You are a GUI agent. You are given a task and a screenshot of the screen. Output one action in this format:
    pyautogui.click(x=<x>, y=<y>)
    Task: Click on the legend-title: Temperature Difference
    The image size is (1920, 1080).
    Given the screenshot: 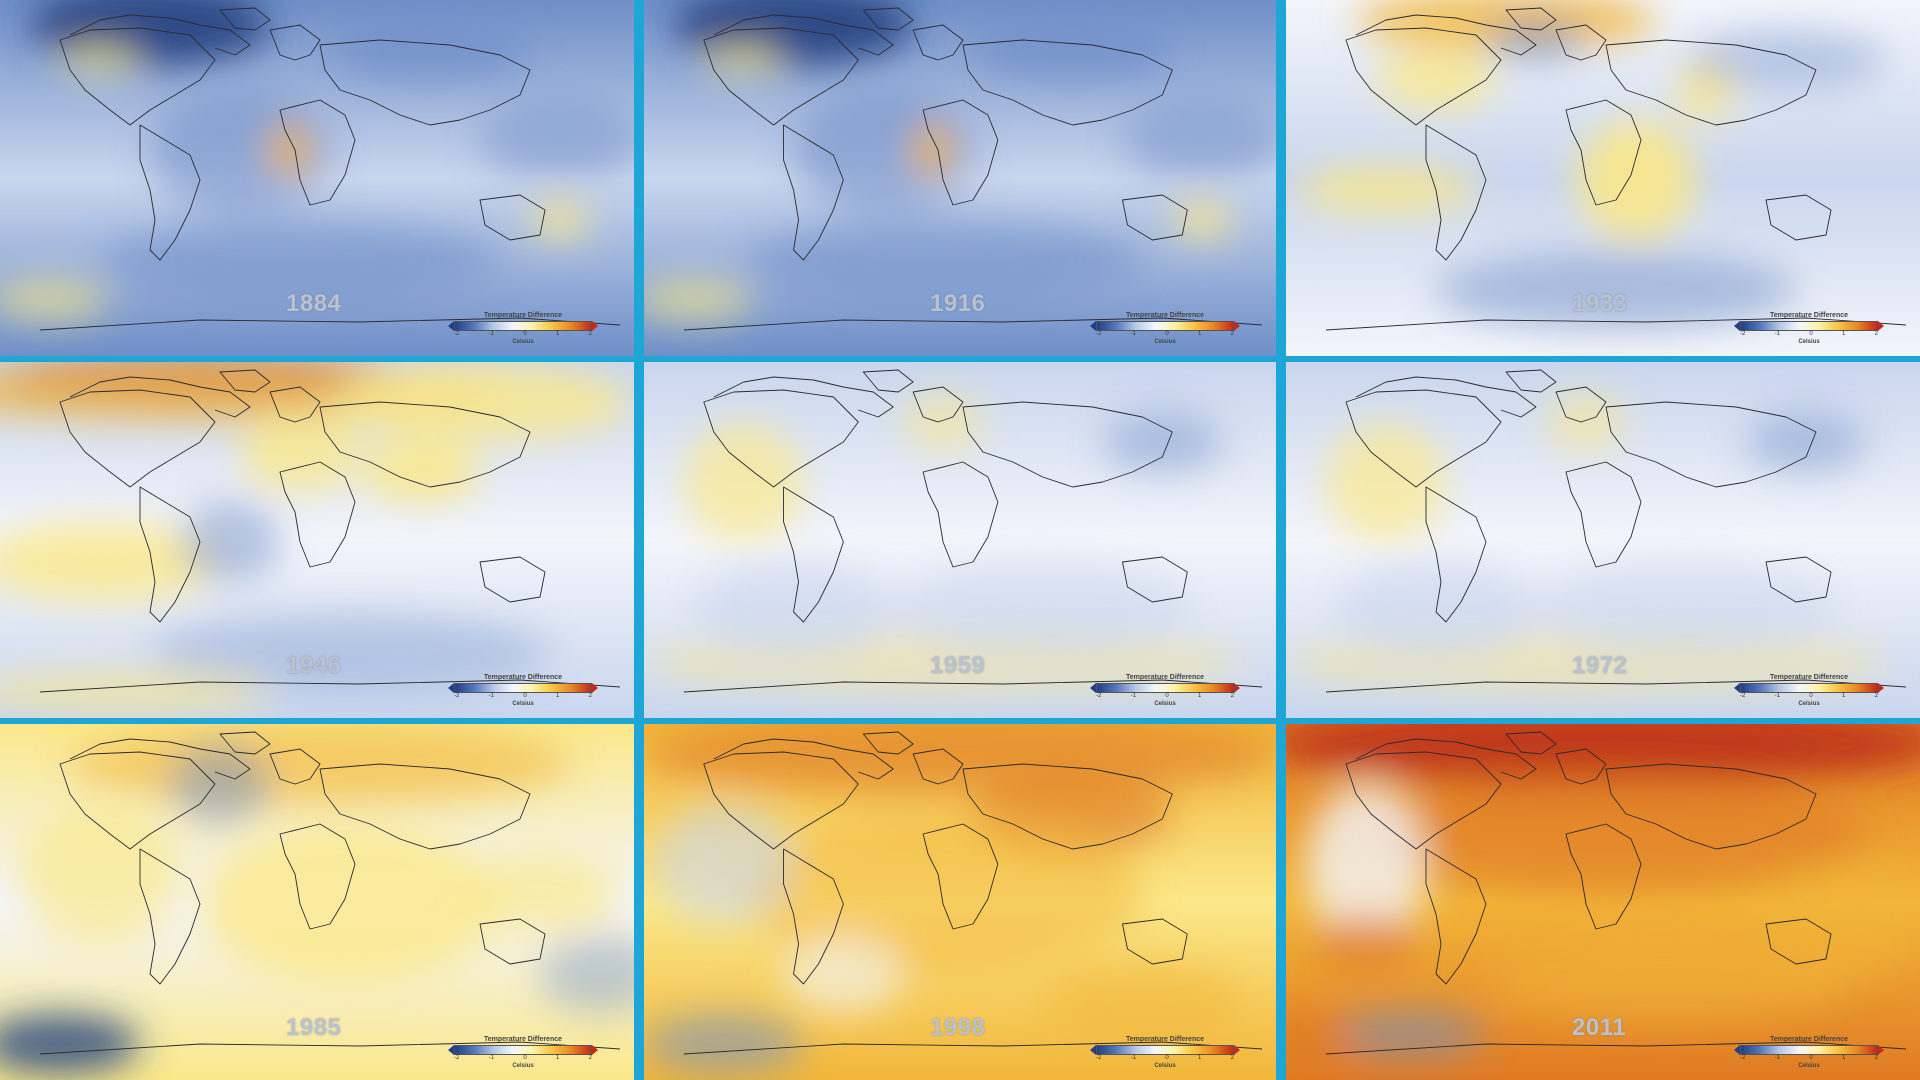 What is the action you would take?
    pyautogui.click(x=523, y=1039)
    